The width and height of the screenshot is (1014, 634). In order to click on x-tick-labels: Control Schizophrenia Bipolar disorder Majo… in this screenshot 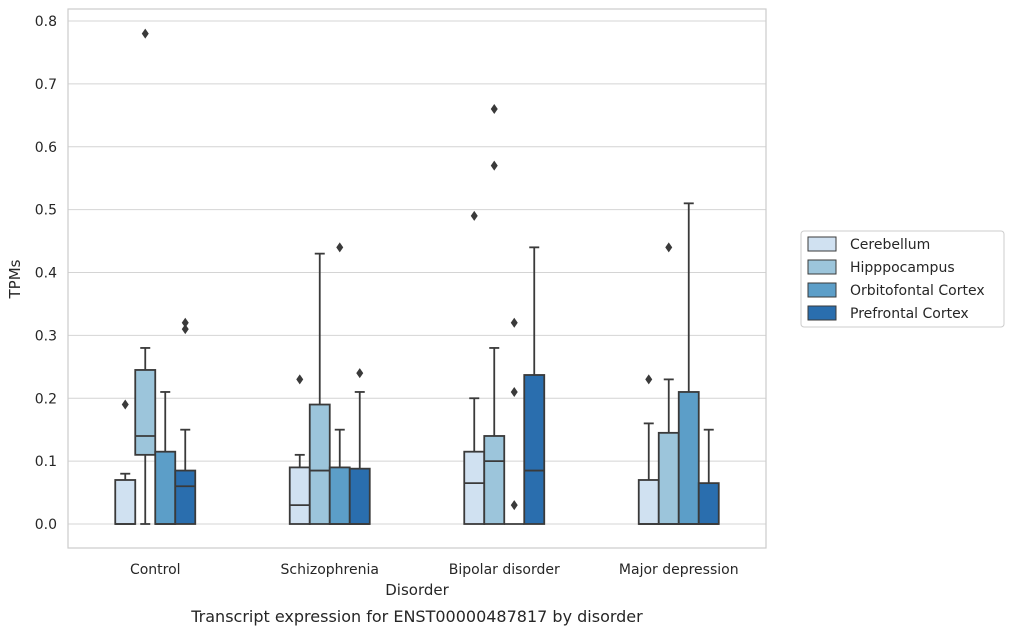, I will do `click(434, 570)`.